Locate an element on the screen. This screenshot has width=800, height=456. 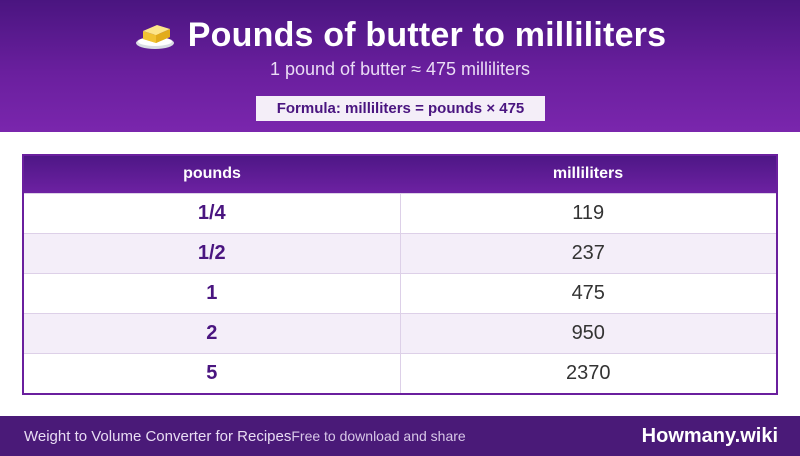
footer-app-name: Weight to Volume Converter for Recipes is located at coordinates (158, 436).